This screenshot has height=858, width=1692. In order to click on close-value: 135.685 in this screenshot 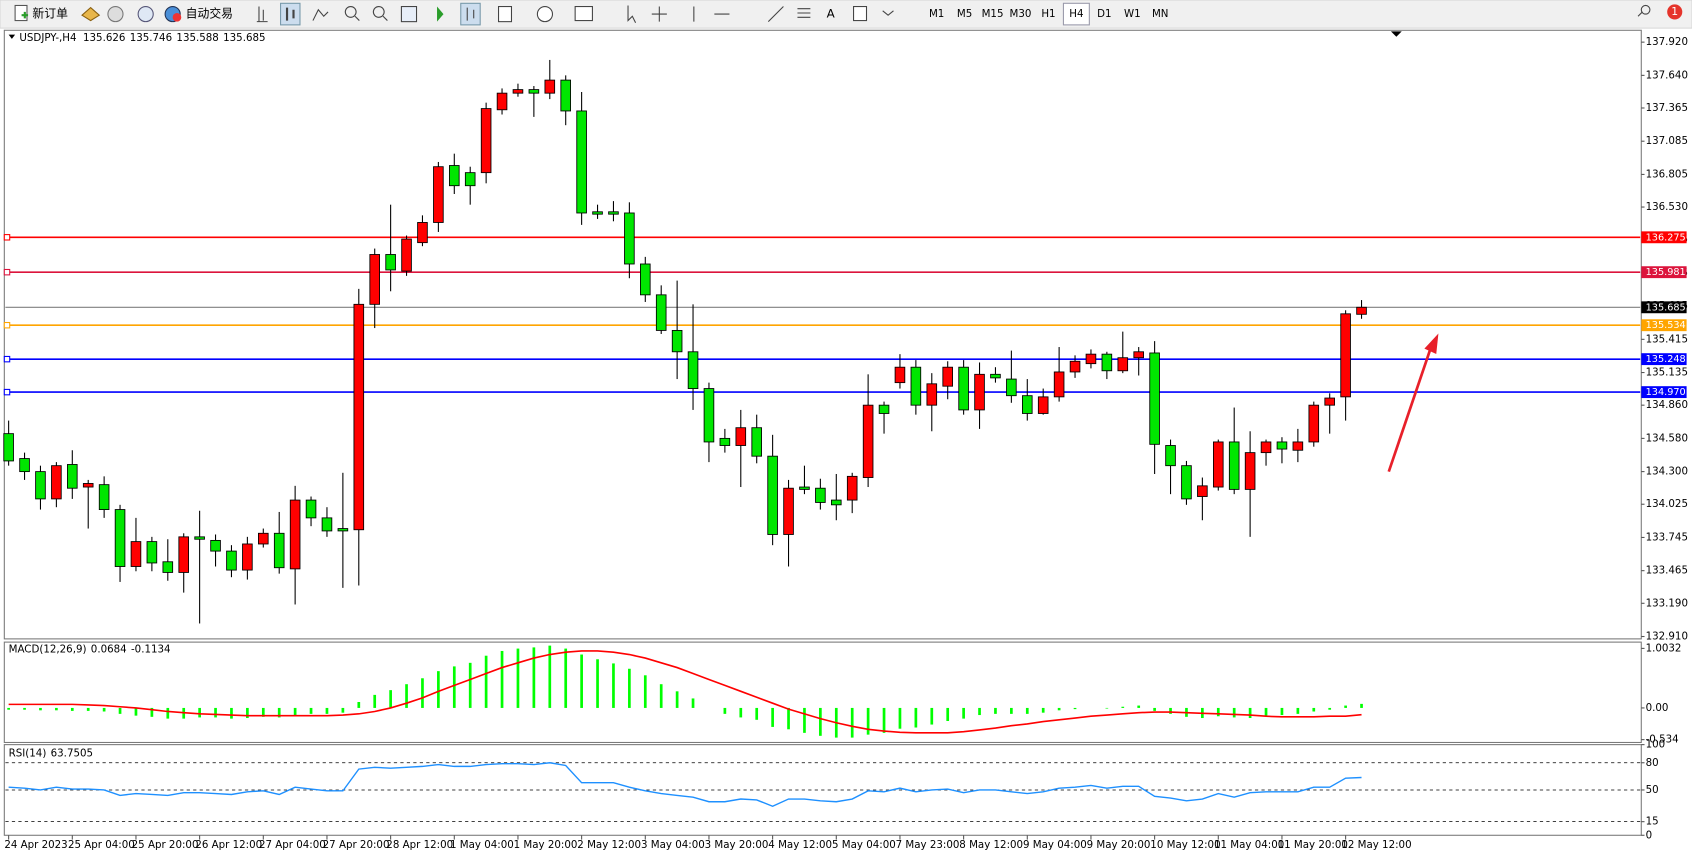, I will do `click(244, 38)`.